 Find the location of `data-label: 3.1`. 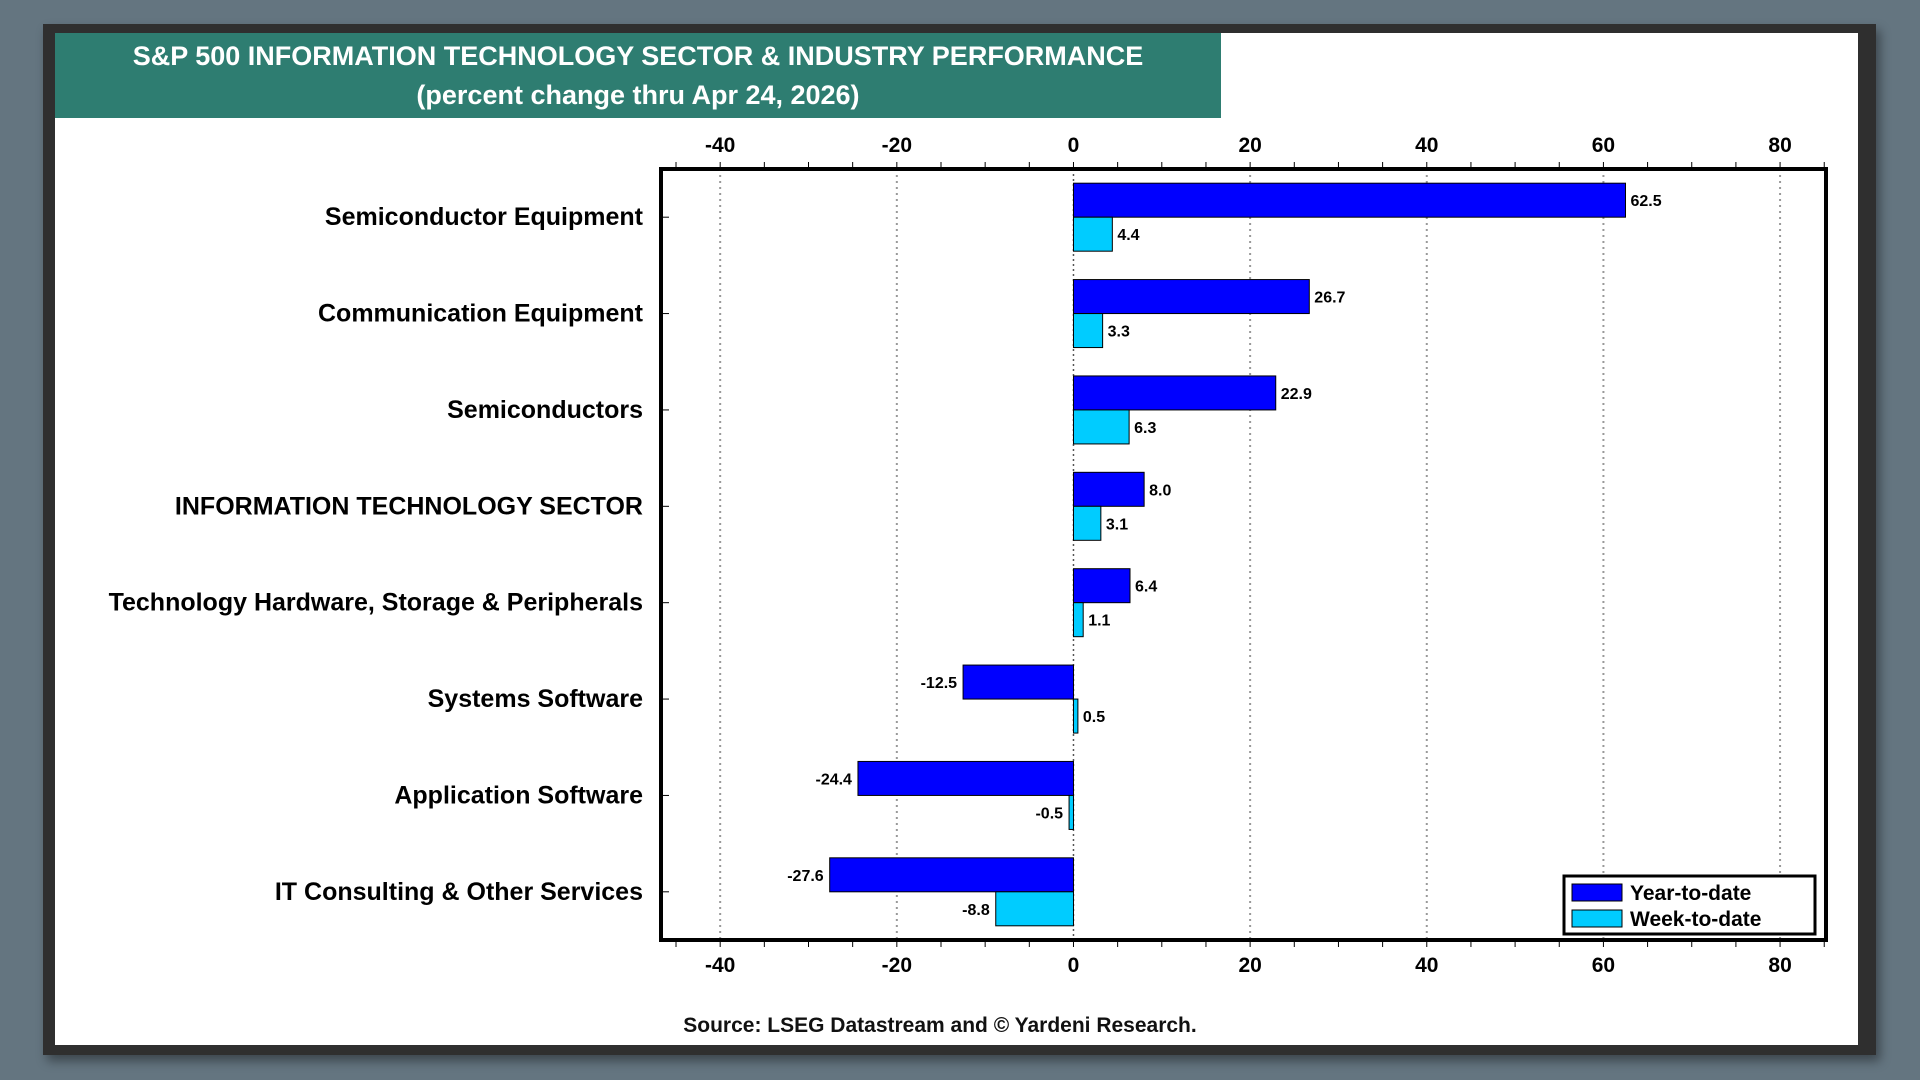

data-label: 3.1 is located at coordinates (1117, 524).